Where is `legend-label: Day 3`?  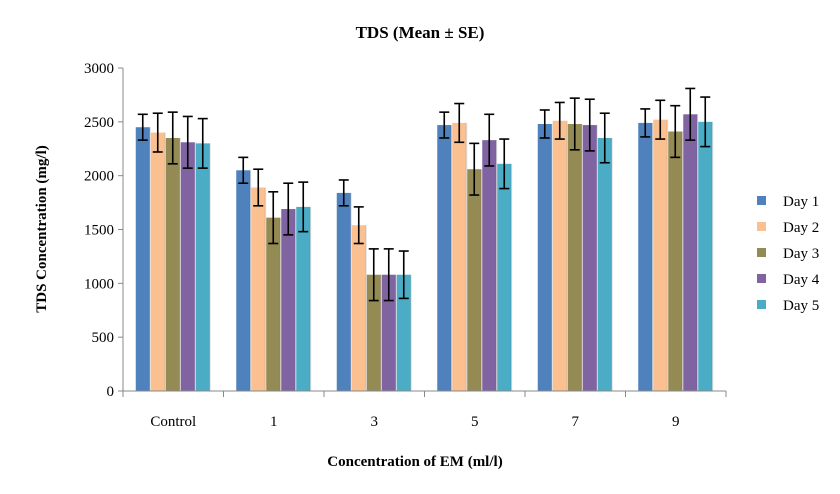
legend-label: Day 3 is located at coordinates (801, 254).